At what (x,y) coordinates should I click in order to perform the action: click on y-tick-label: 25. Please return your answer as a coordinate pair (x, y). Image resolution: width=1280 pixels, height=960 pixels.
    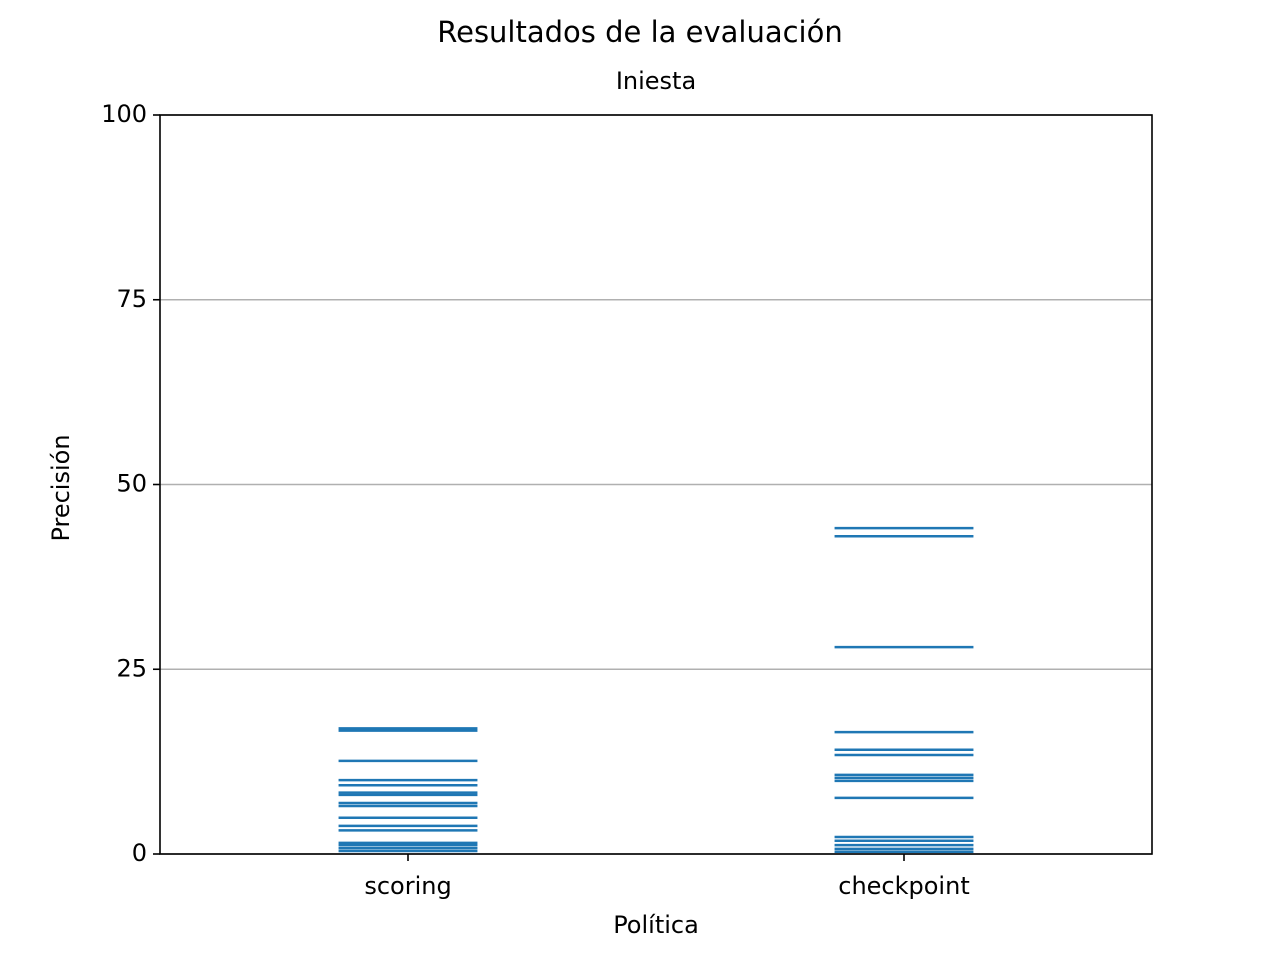
    Looking at the image, I should click on (131, 668).